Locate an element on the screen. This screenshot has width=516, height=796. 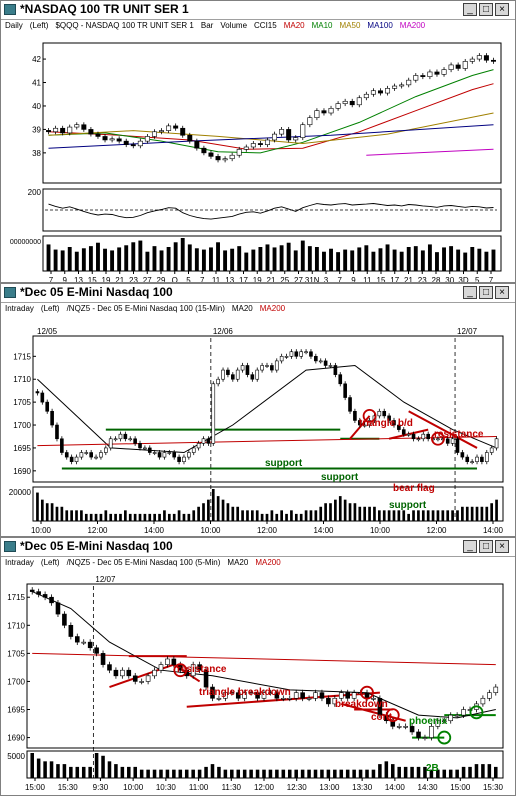
x-tick-label: 10:00 is located at coordinates (380, 530).